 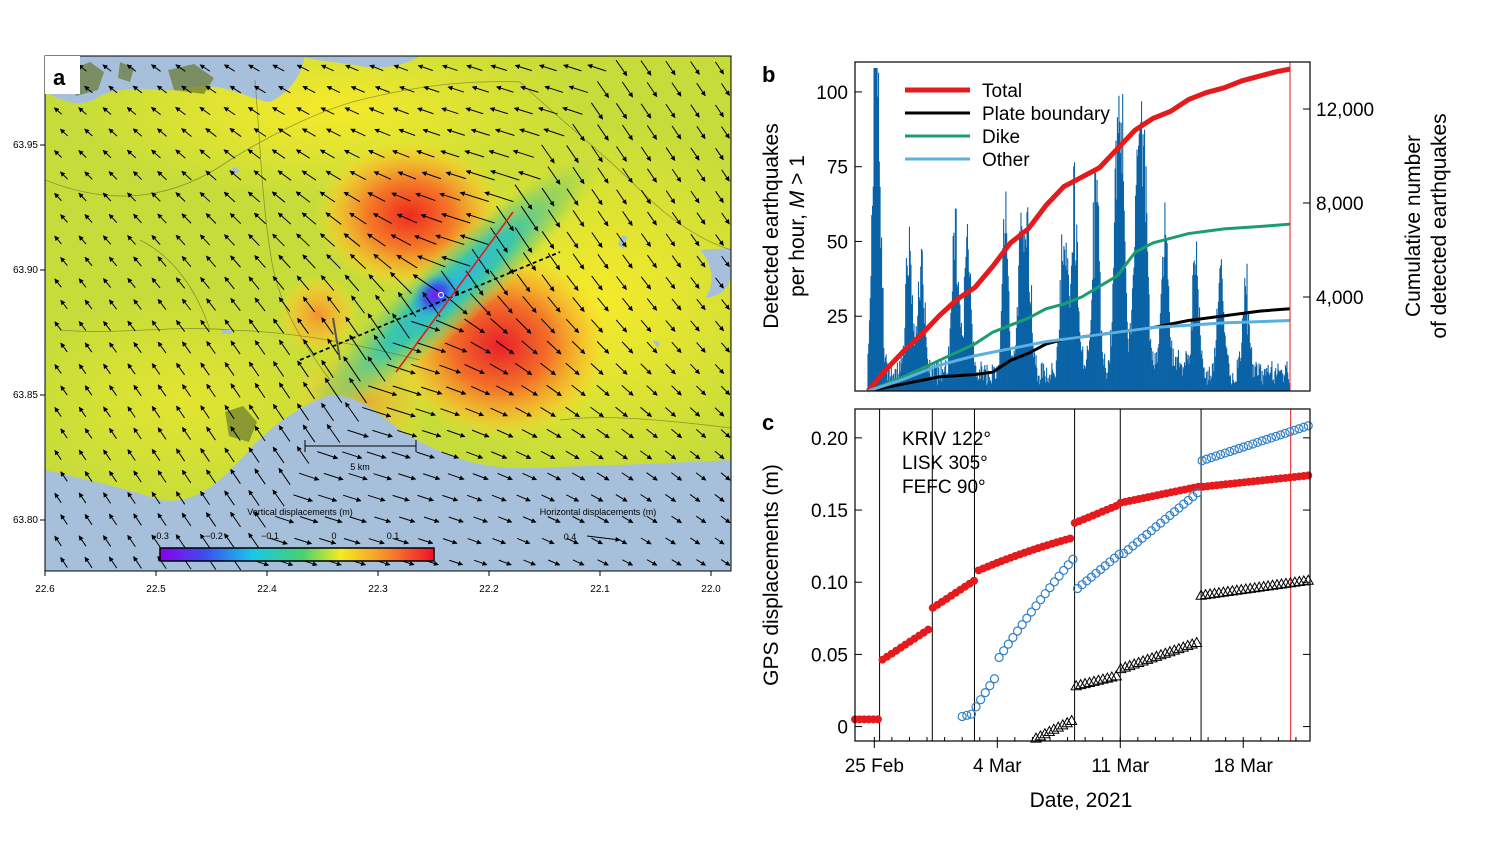 I want to click on c-y-tick-label: 0.10, so click(x=829, y=583).